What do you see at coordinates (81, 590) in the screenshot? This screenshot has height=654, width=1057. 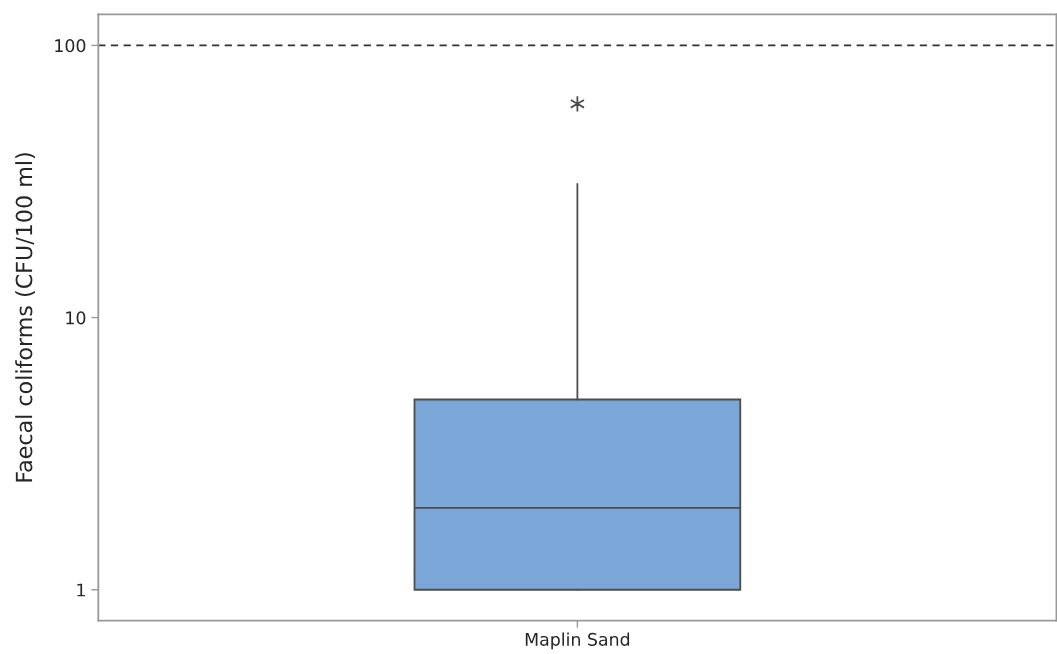 I see `y-tick-label: 1` at bounding box center [81, 590].